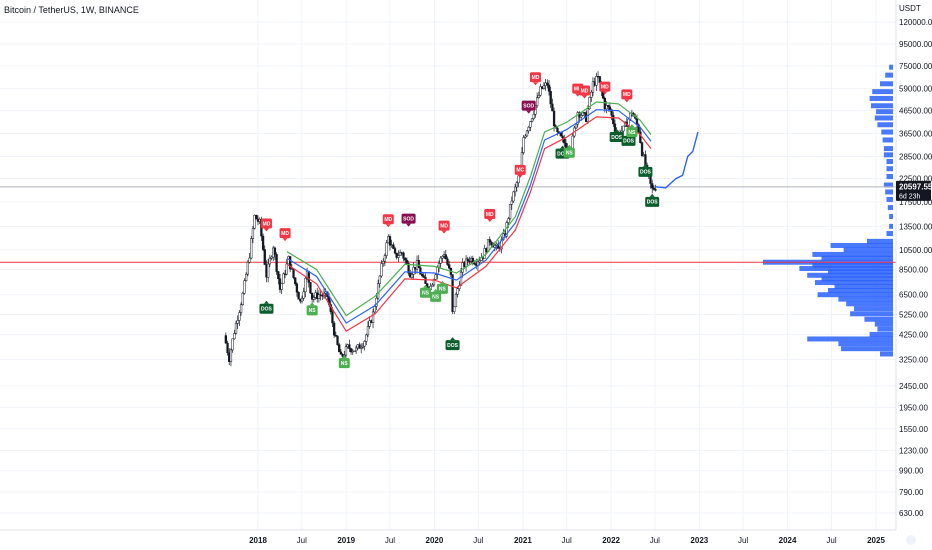 The width and height of the screenshot is (932, 550). Describe the element at coordinates (346, 540) in the screenshot. I see `time-tick-label: 2019` at that location.